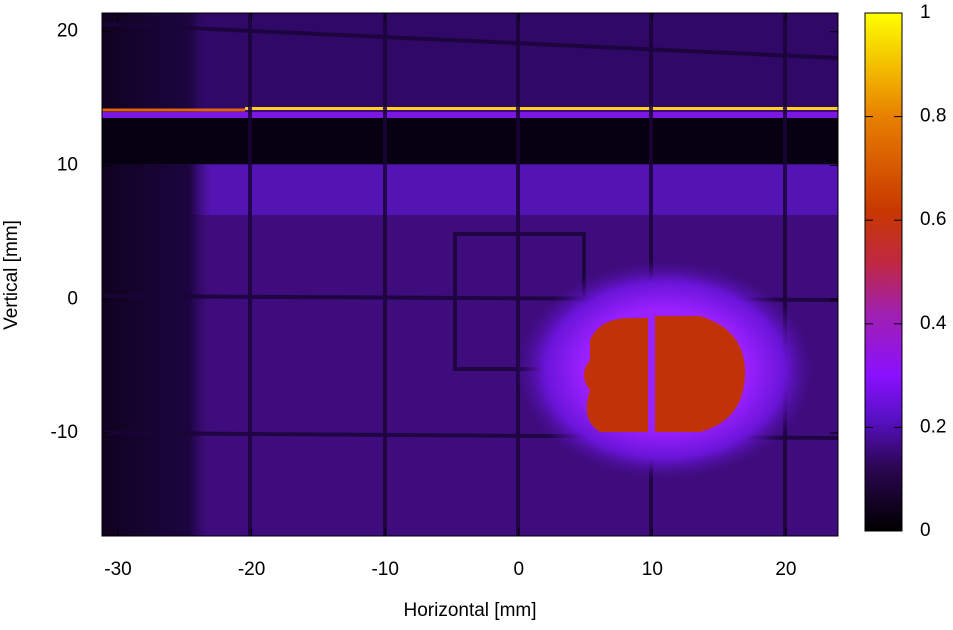 The image size is (953, 630). What do you see at coordinates (925, 530) in the screenshot?
I see `colorbar-tick-label: 0` at bounding box center [925, 530].